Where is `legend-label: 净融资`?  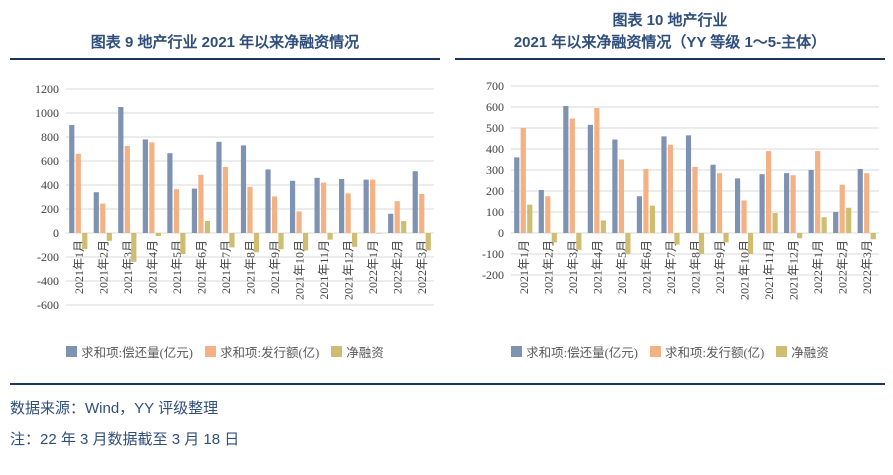
legend-label: 净融资 is located at coordinates (365, 353).